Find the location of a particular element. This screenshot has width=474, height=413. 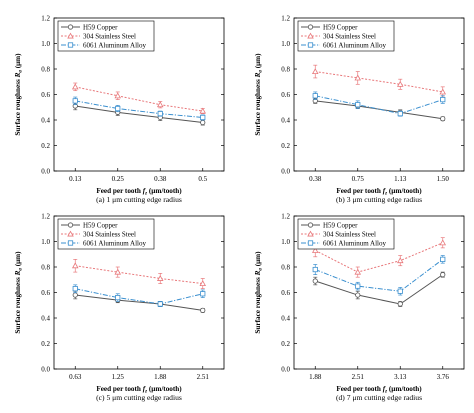

x-tick-label: 0.63 is located at coordinates (75, 377).